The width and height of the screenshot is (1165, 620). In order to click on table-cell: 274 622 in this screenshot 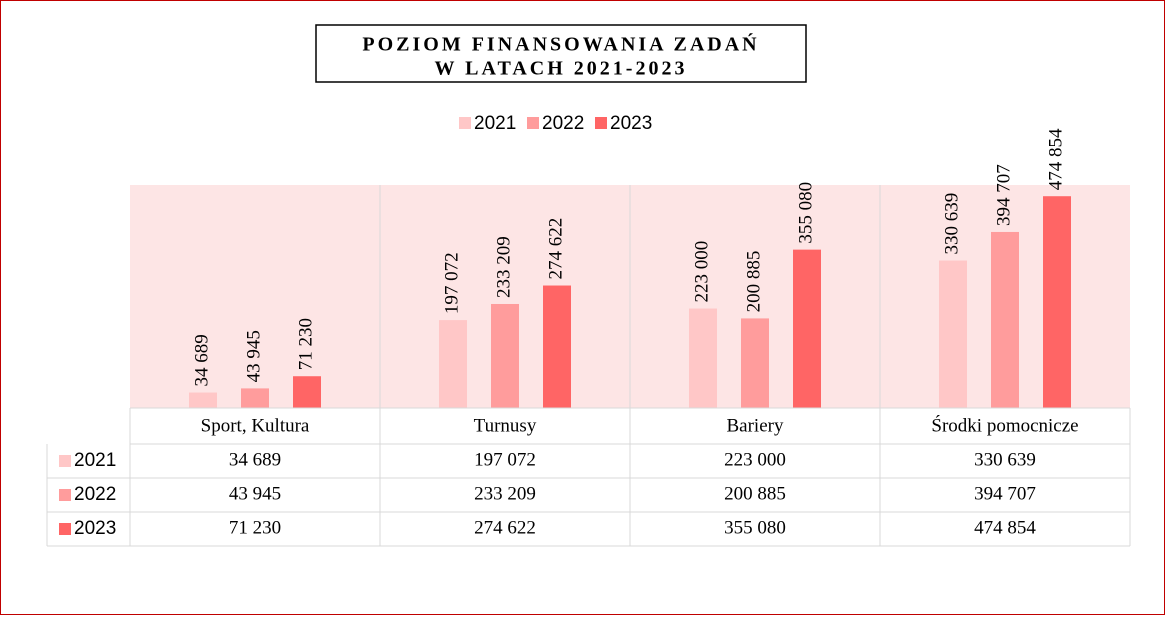, I will do `click(505, 527)`.